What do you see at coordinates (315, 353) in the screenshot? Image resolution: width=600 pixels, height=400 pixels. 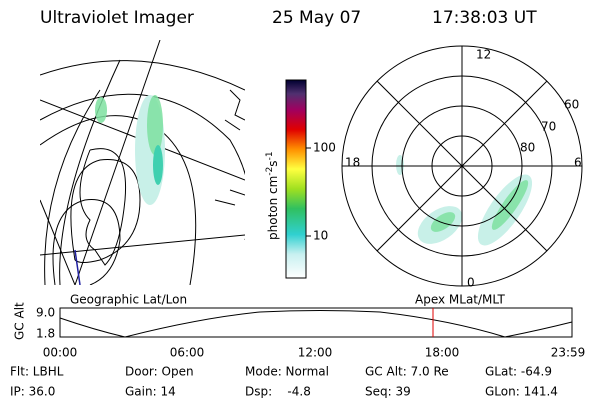 I see `time-label: 12:00` at bounding box center [315, 353].